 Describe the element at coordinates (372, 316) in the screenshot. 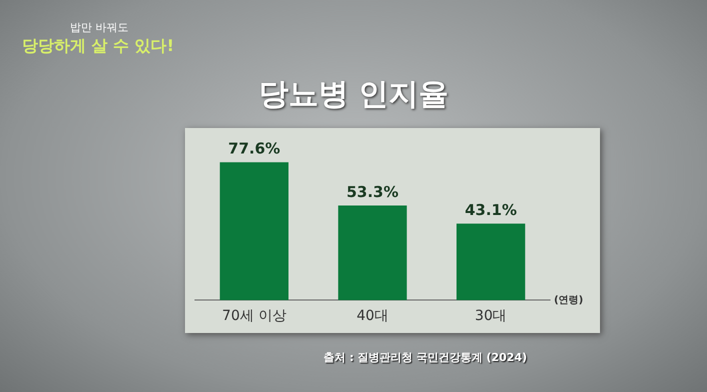

I see `x-tick-label: 40대` at that location.